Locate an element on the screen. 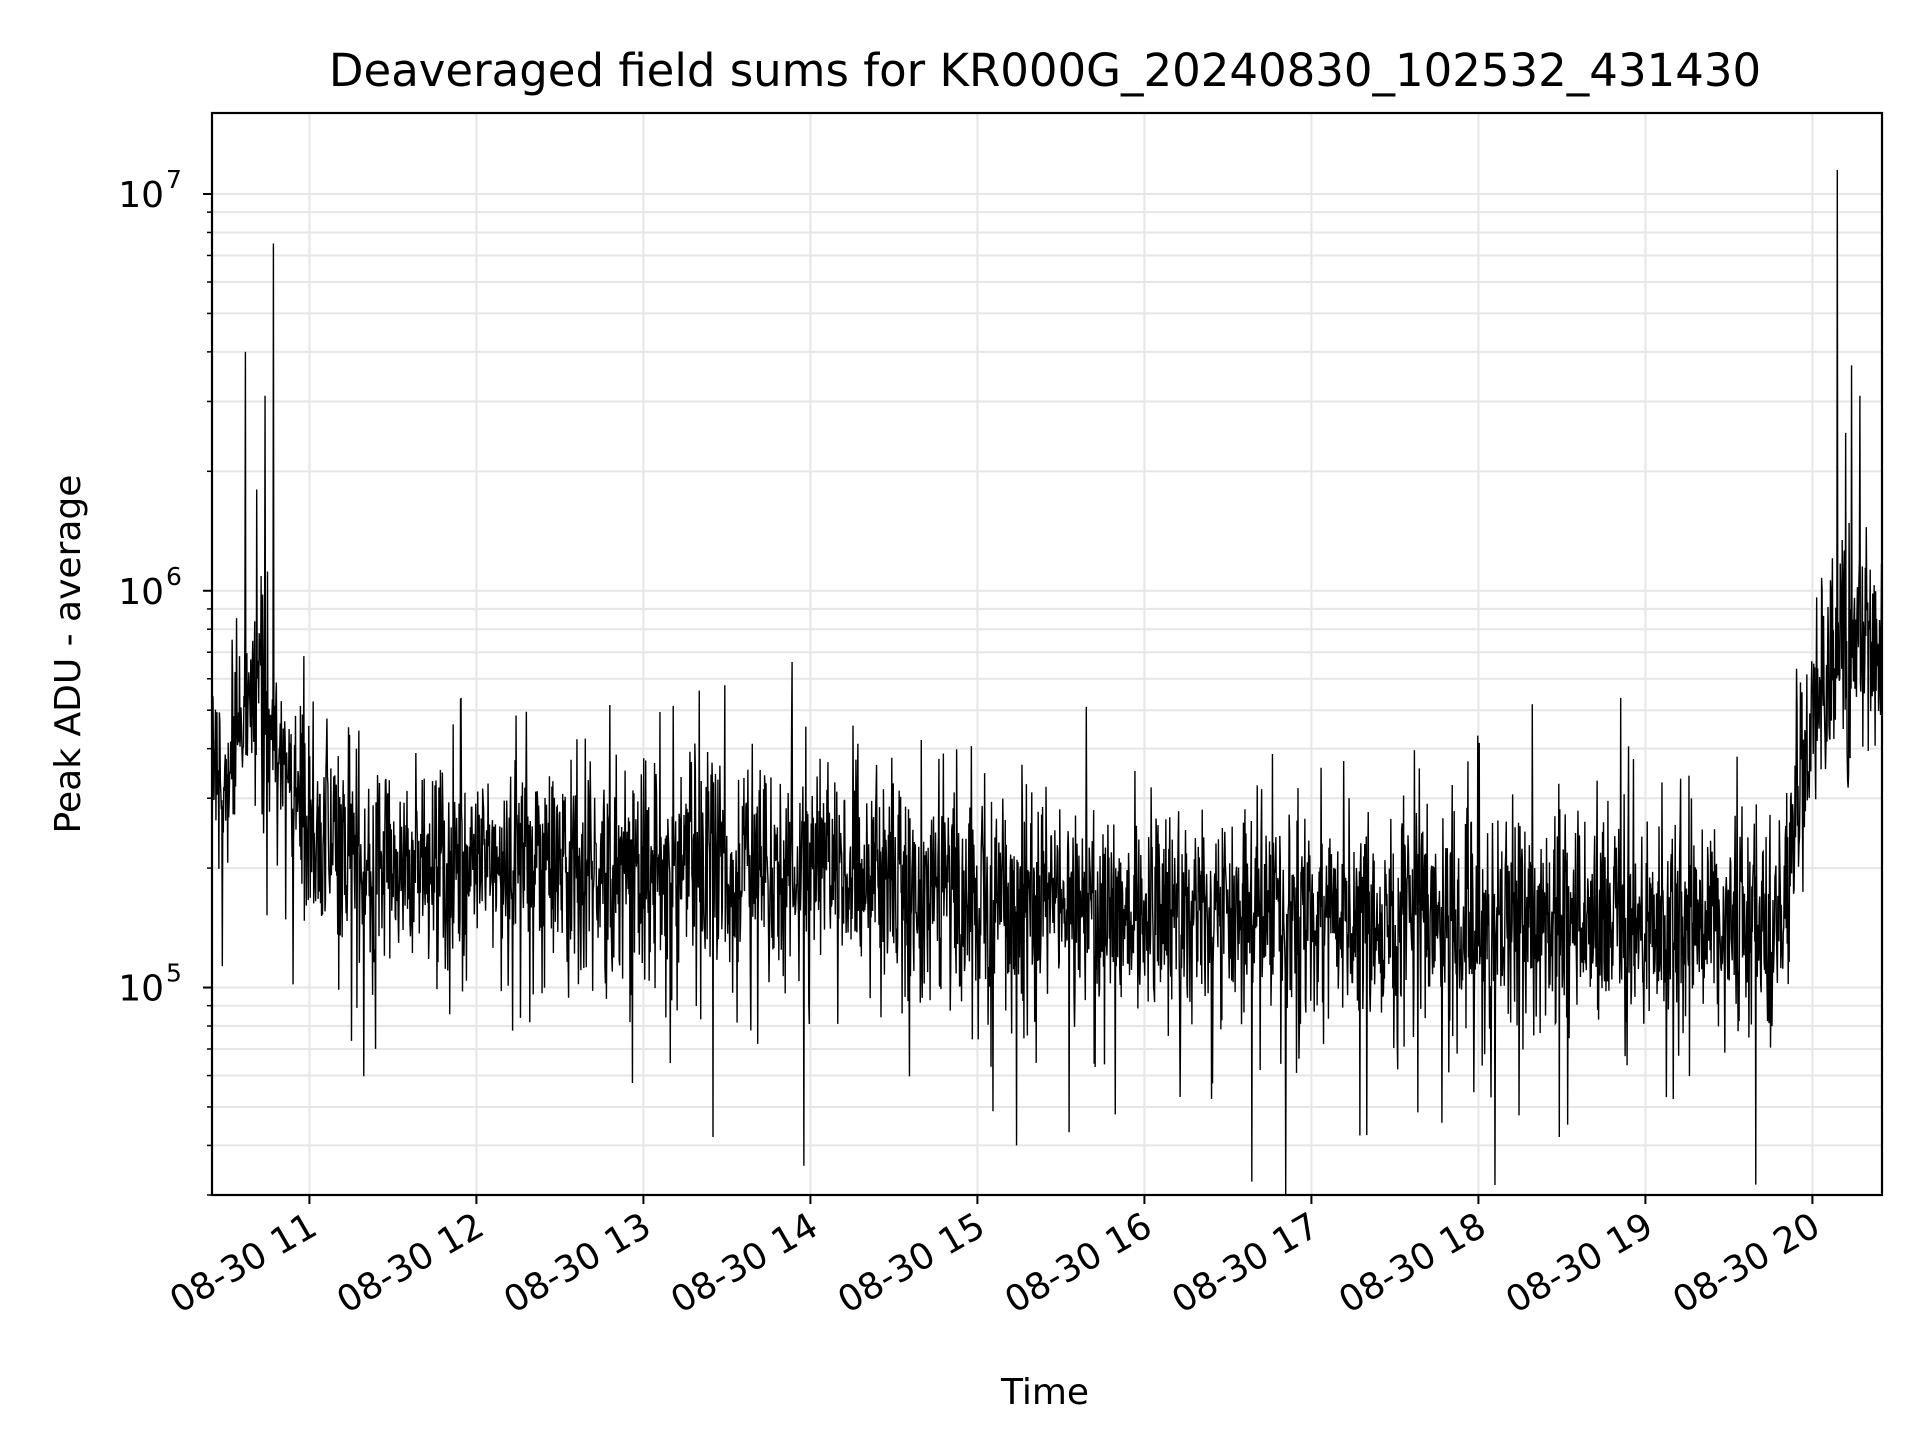  y-tick-exponent: 6 is located at coordinates (174, 576).